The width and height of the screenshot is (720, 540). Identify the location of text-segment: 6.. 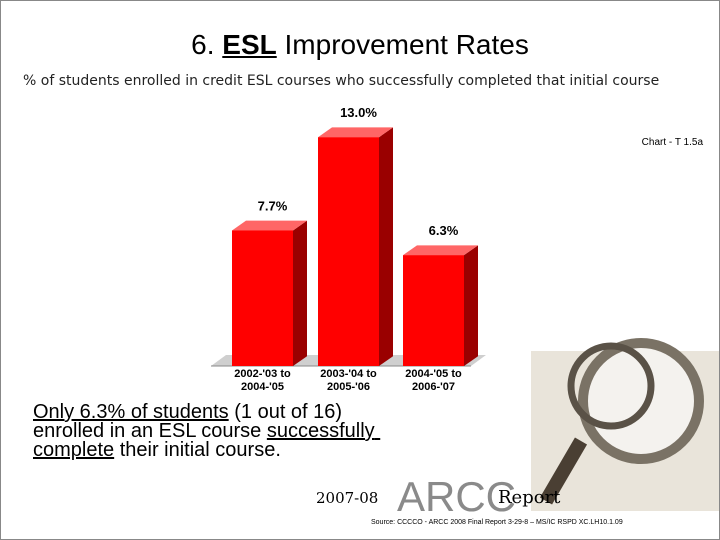
(207, 44).